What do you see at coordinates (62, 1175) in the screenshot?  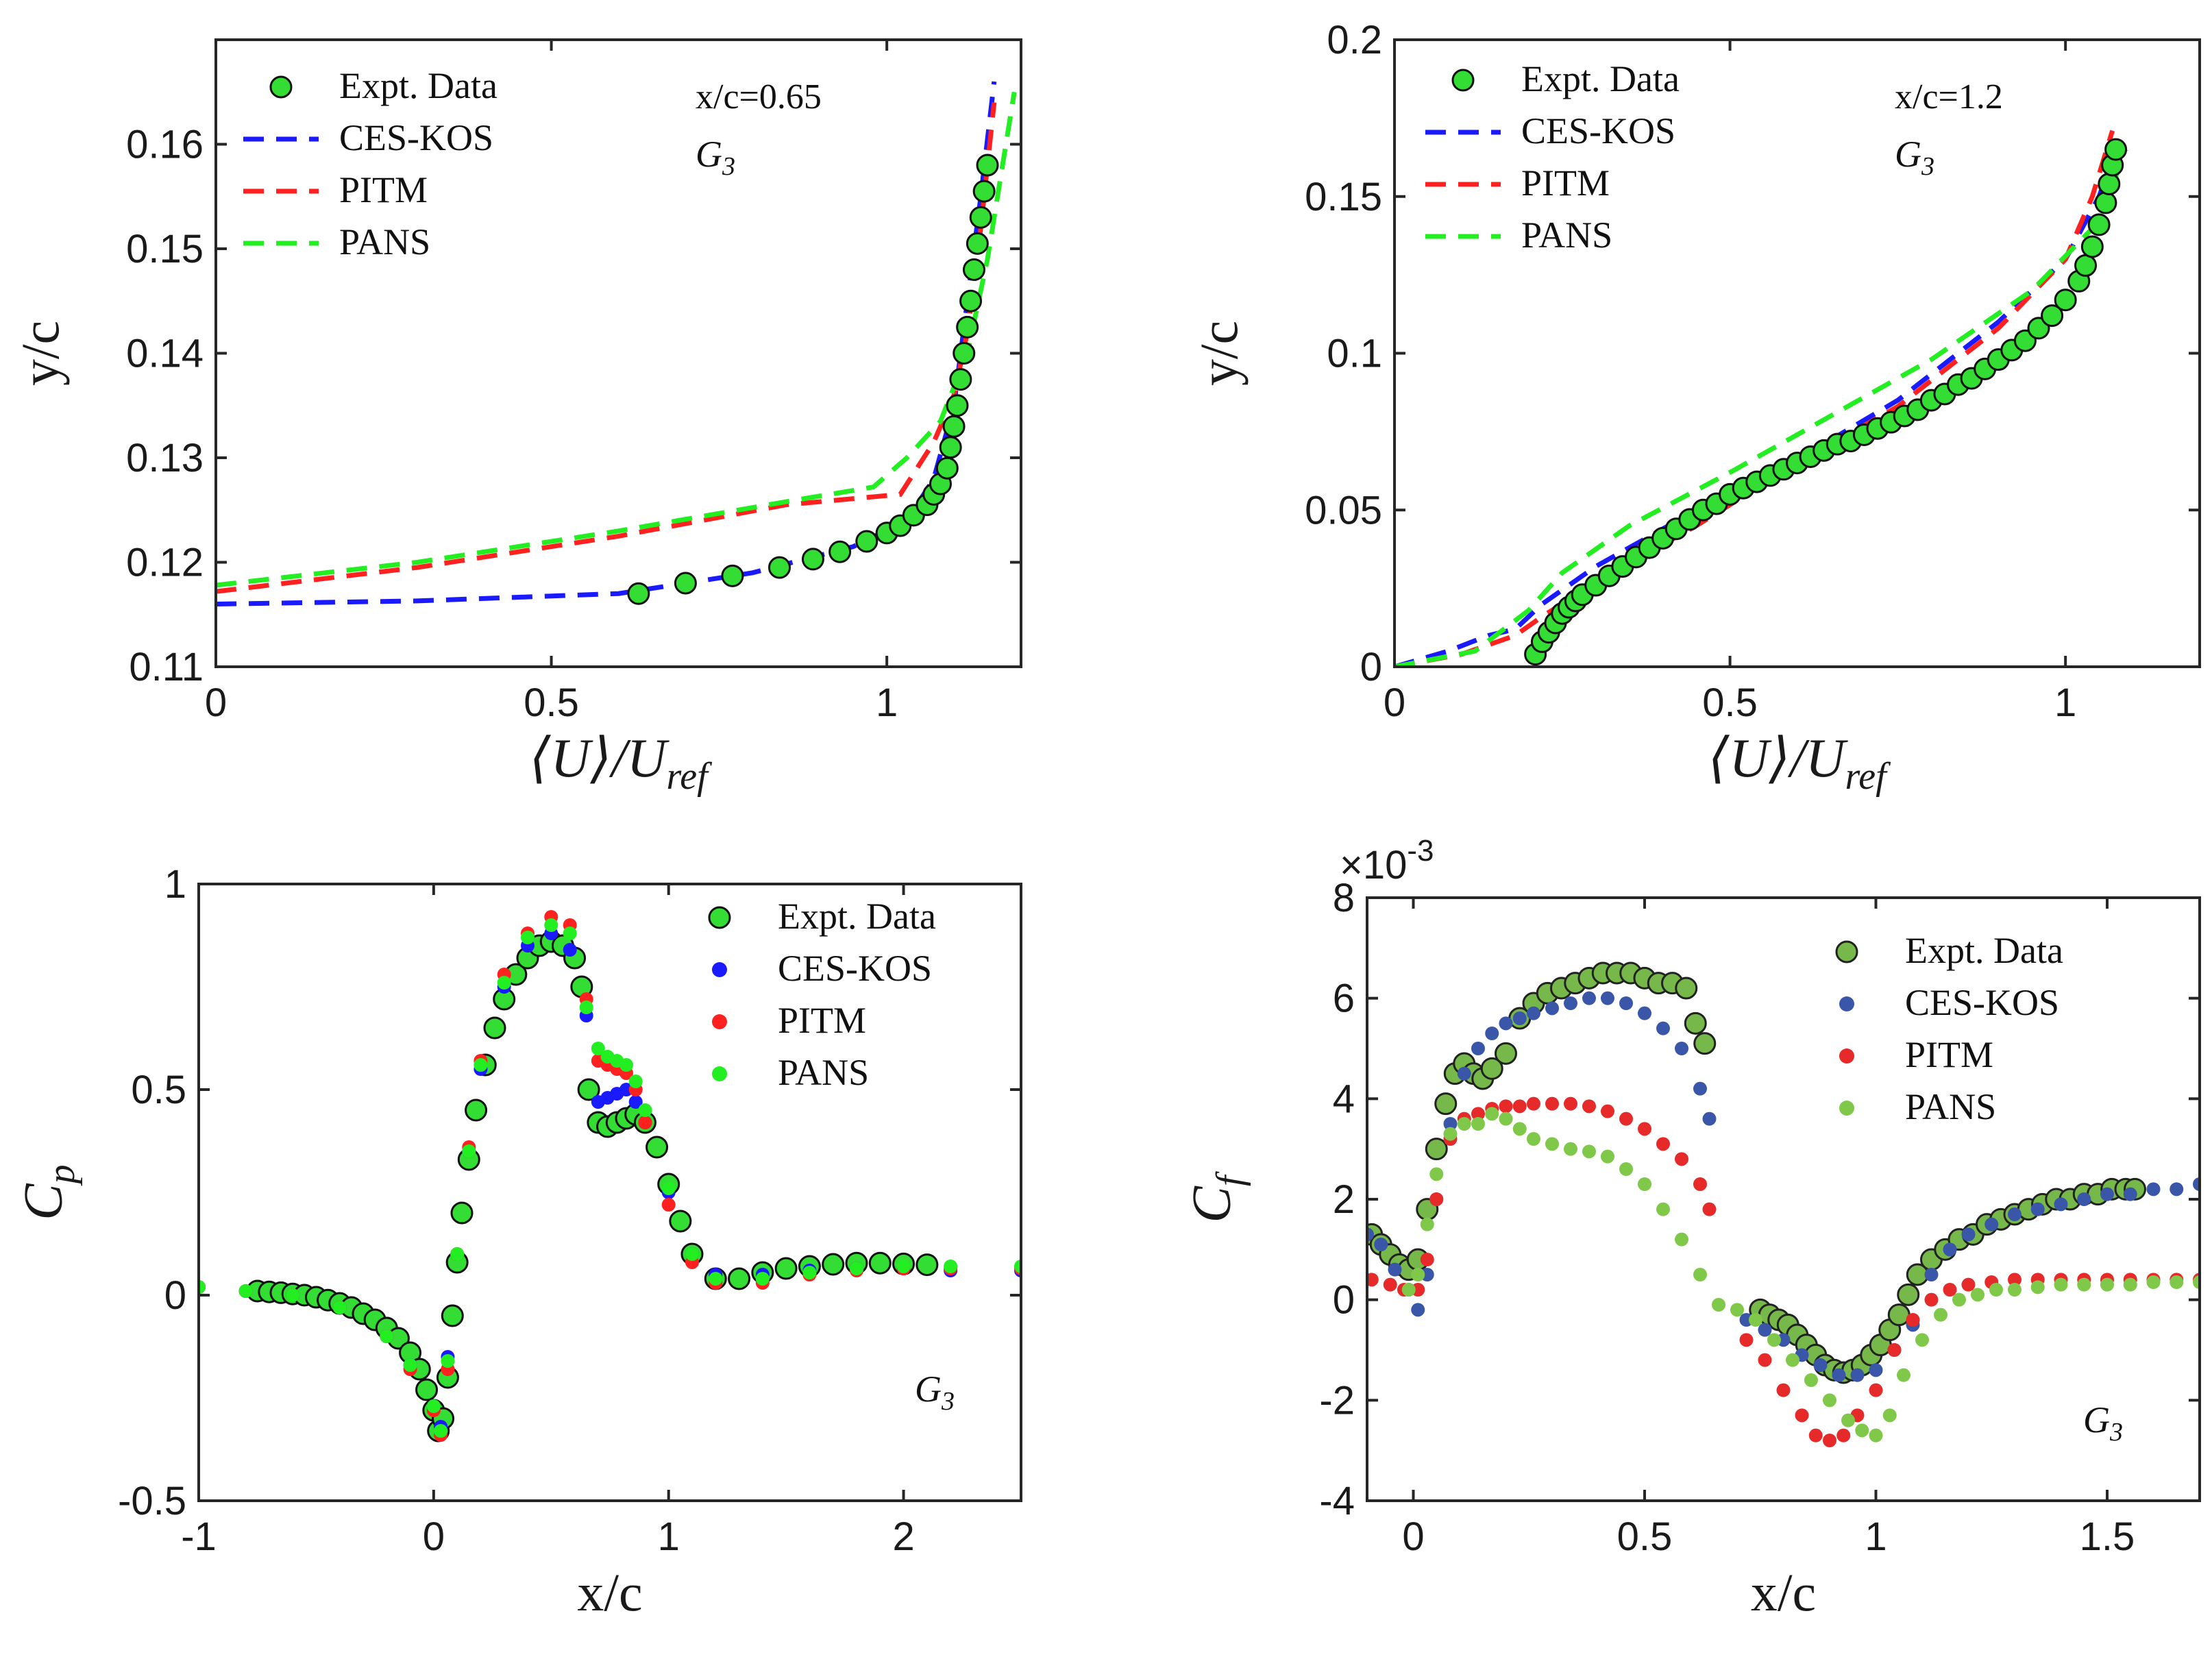 I see `y-label-sub: p` at bounding box center [62, 1175].